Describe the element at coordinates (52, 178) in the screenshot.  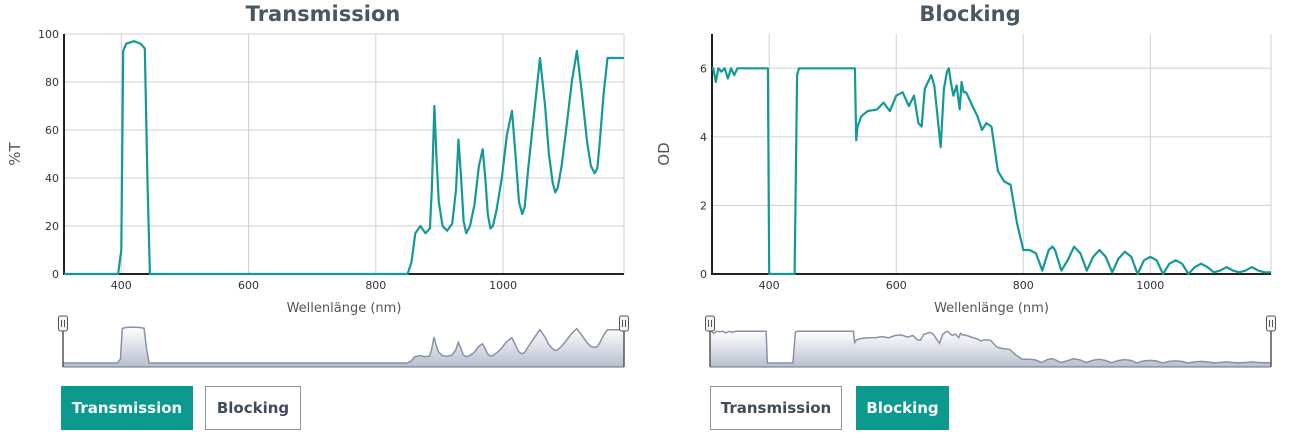
I see `y-tick-label: 40` at that location.